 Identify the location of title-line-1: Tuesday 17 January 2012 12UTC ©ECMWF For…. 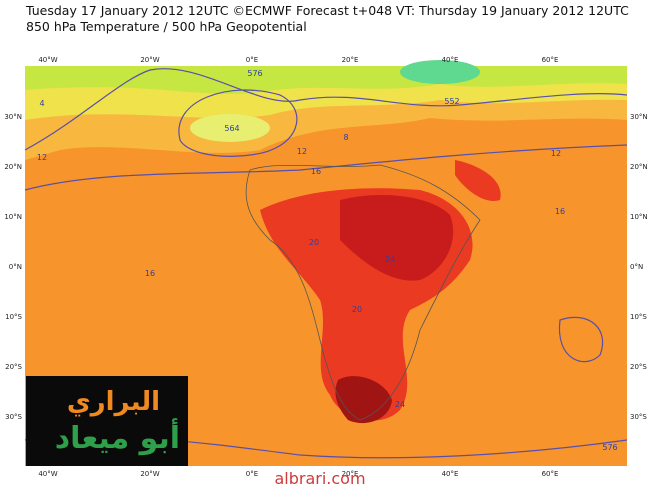
(327, 10).